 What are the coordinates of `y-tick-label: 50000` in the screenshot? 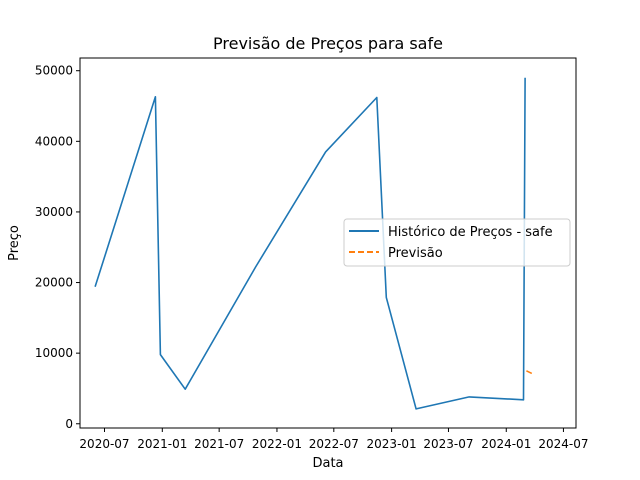 It's located at (54, 71).